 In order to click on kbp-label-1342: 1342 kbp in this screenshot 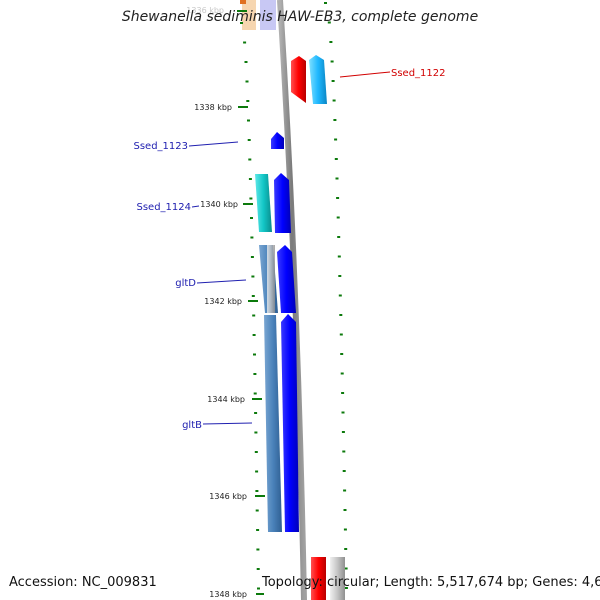, I will do `click(223, 301)`.